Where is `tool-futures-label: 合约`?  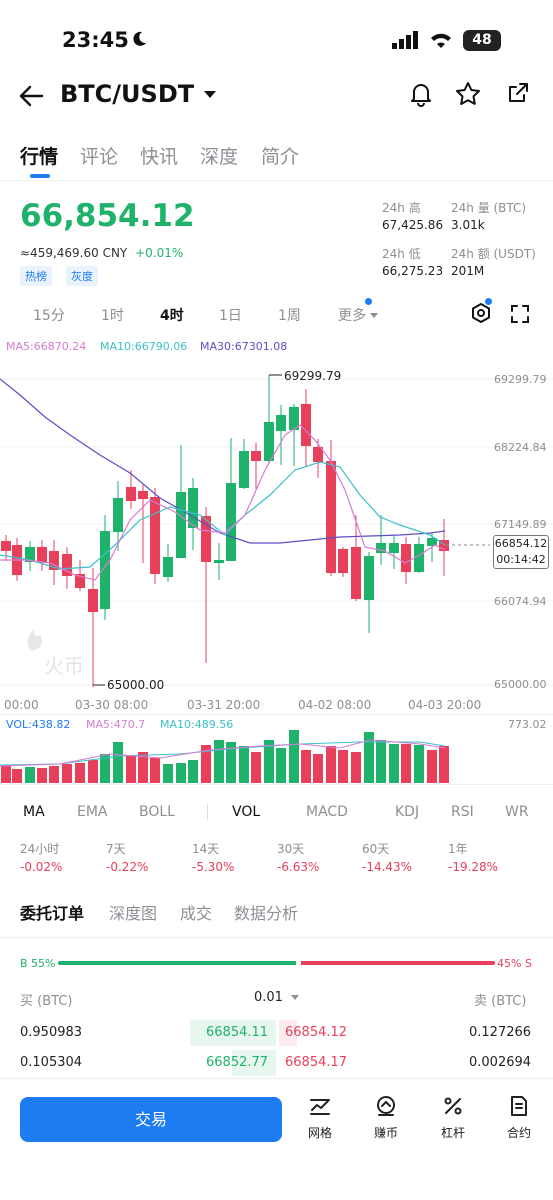
tool-futures-label: 合约 is located at coordinates (518, 1133).